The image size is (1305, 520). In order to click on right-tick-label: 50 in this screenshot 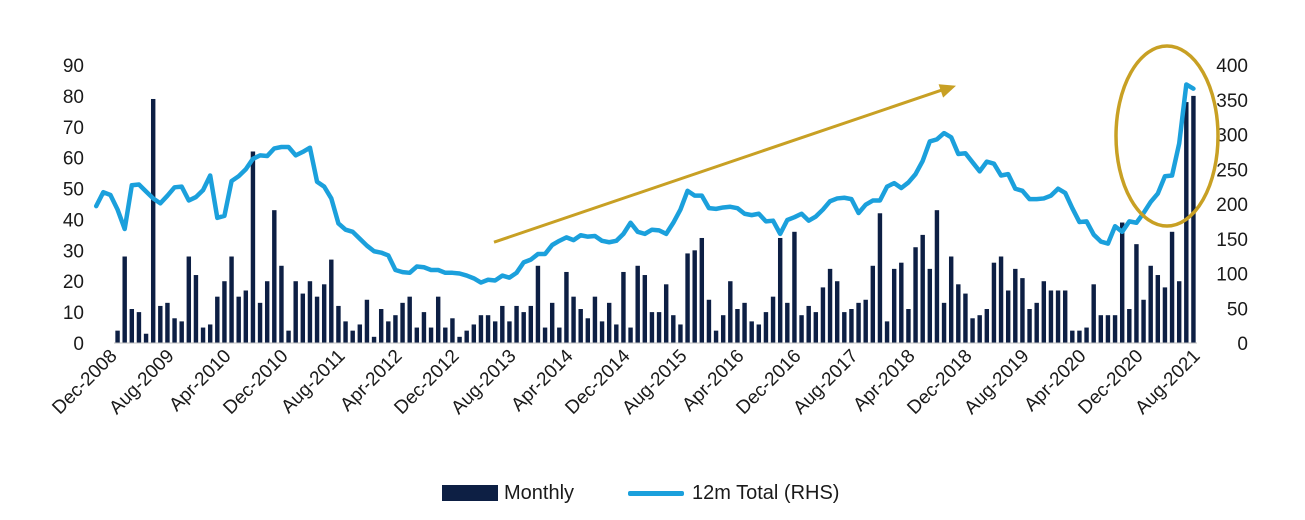, I will do `click(1237, 309)`.